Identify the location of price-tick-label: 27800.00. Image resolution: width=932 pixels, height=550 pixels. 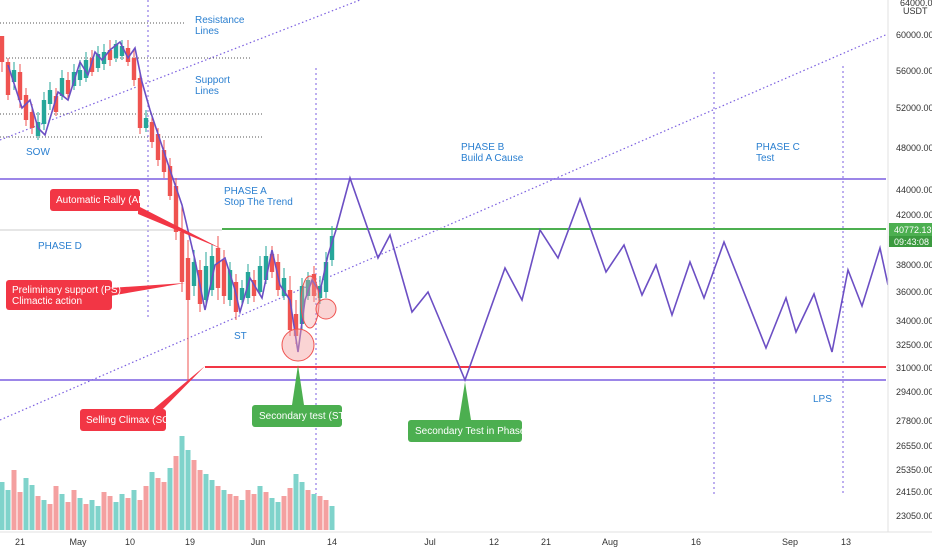
(914, 421).